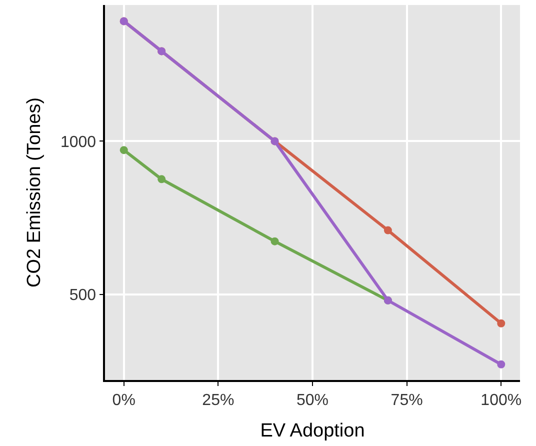 Image resolution: width=536 pixels, height=446 pixels. I want to click on y-axis-title: CO2 Emission (Tones), so click(34, 192).